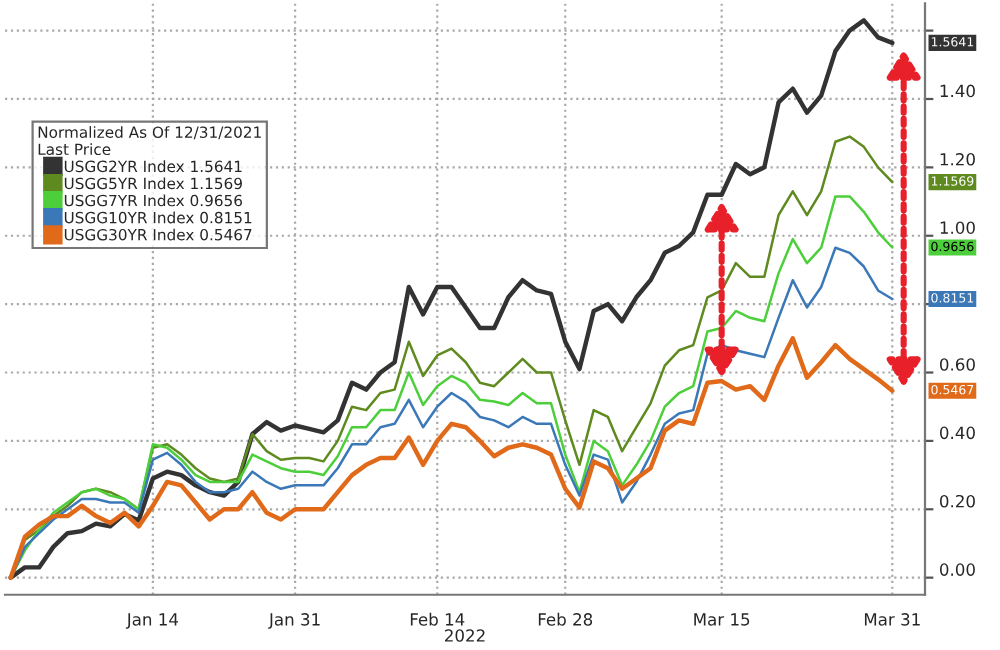 This screenshot has height=650, width=1000. Describe the element at coordinates (957, 91) in the screenshot. I see `y-tick-label: 1.40` at that location.